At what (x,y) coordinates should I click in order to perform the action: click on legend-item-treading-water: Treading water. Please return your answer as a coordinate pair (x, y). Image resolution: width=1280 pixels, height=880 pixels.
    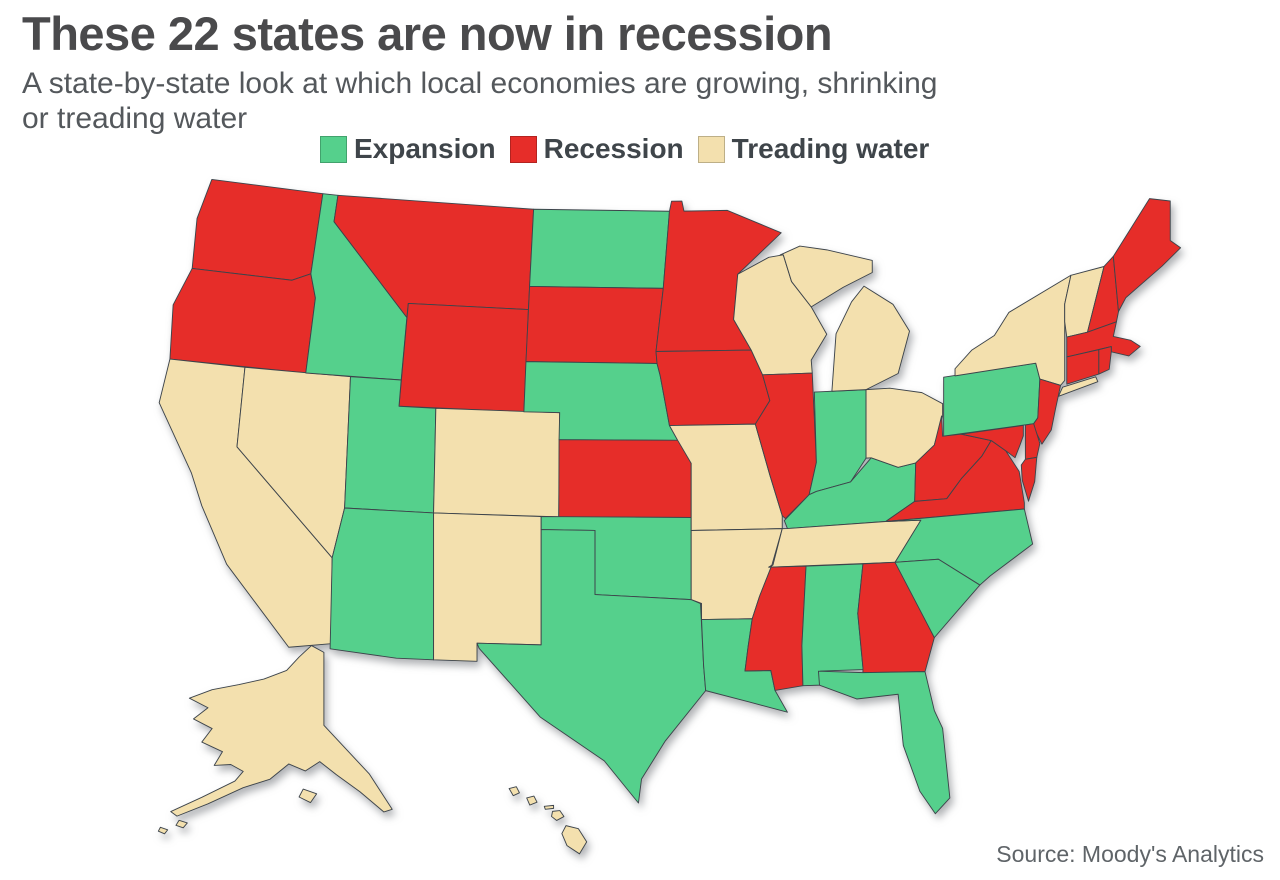
    Looking at the image, I should click on (813, 149).